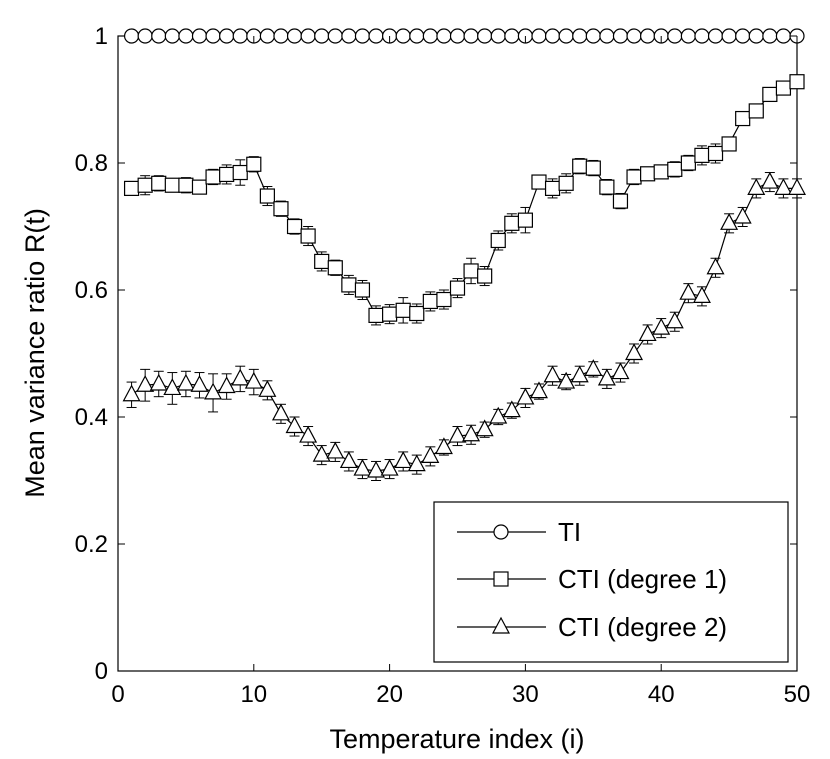 Image resolution: width=830 pixels, height=759 pixels. Describe the element at coordinates (35, 353) in the screenshot. I see `y-axis-title: Mean variance ratio R(t)` at that location.